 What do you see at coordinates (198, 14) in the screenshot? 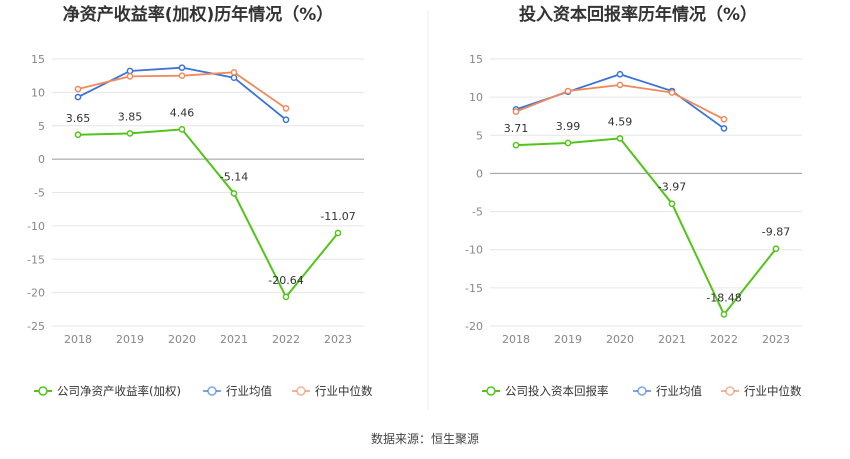
I see `chart-title: 净资产收益率(加权)历年情况（%）` at bounding box center [198, 14].